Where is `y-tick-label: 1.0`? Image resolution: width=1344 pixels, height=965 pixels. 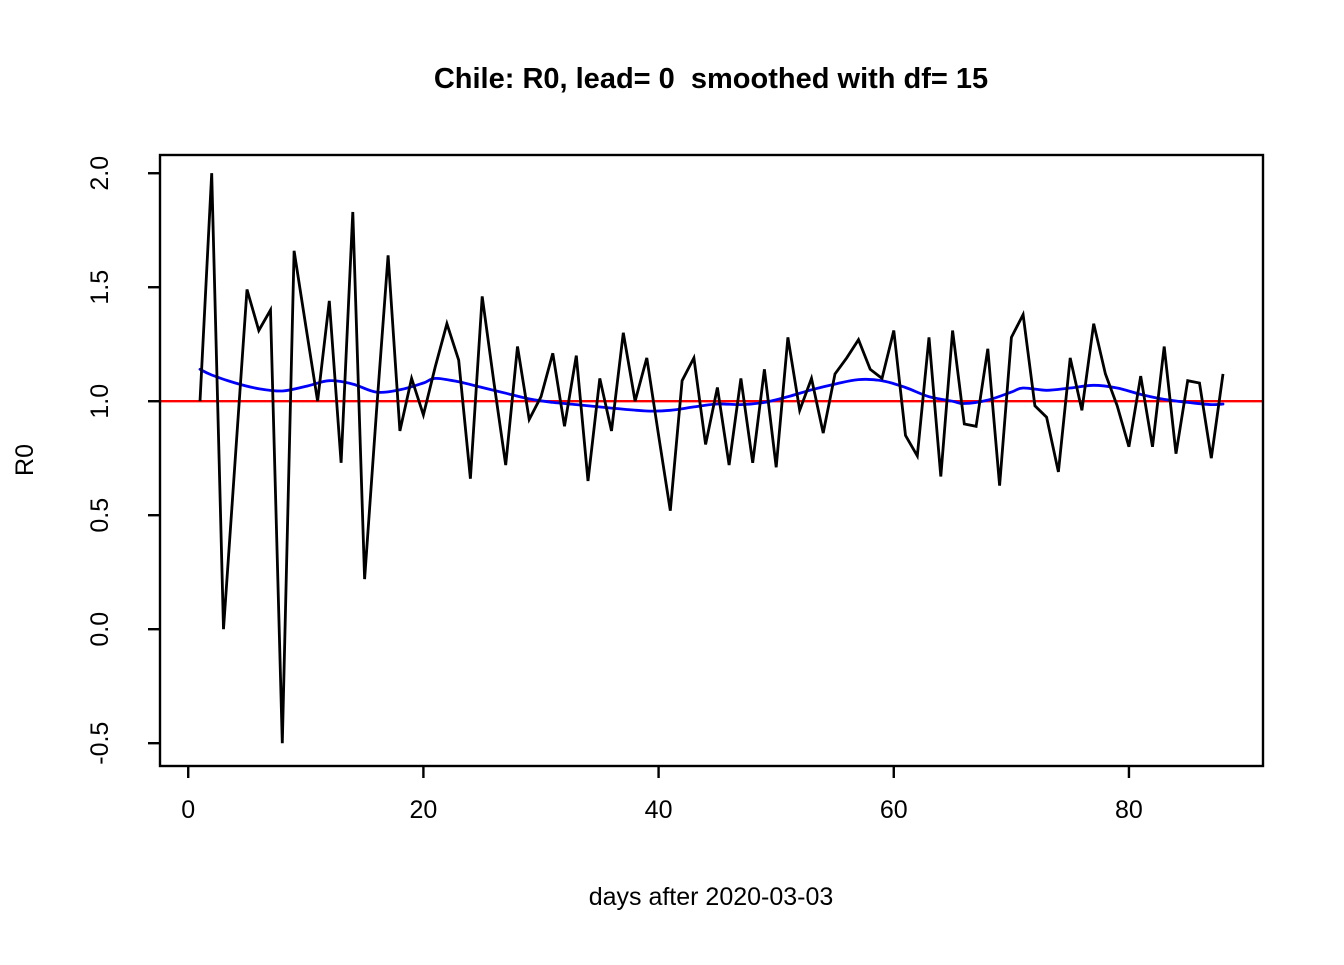
y-tick-label: 1.0 is located at coordinates (100, 401).